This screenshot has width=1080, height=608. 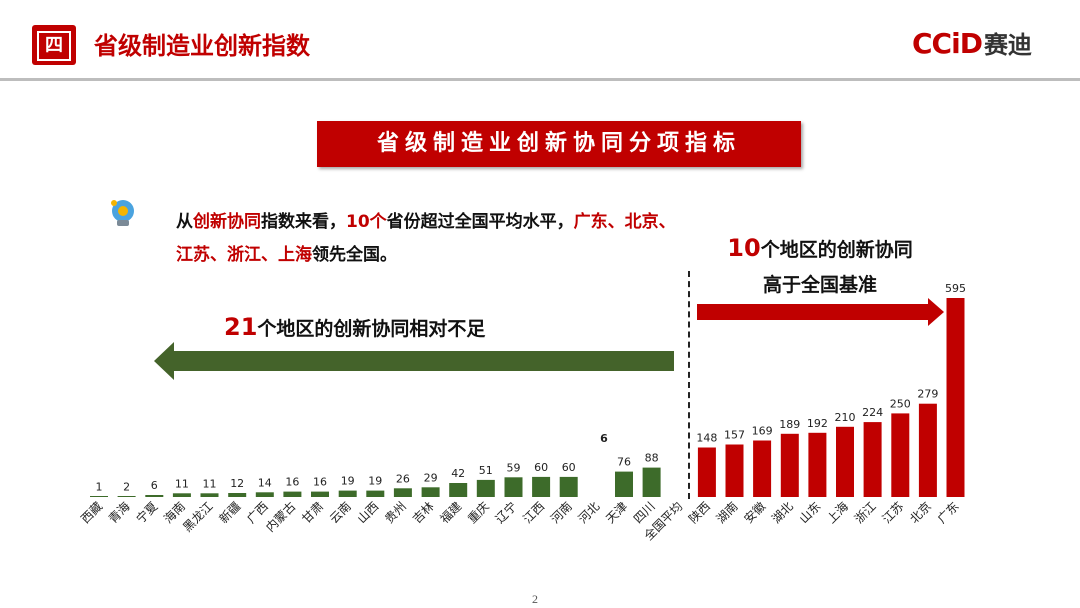 What do you see at coordinates (947, 43) in the screenshot?
I see `logo-latin: CCiD` at bounding box center [947, 43].